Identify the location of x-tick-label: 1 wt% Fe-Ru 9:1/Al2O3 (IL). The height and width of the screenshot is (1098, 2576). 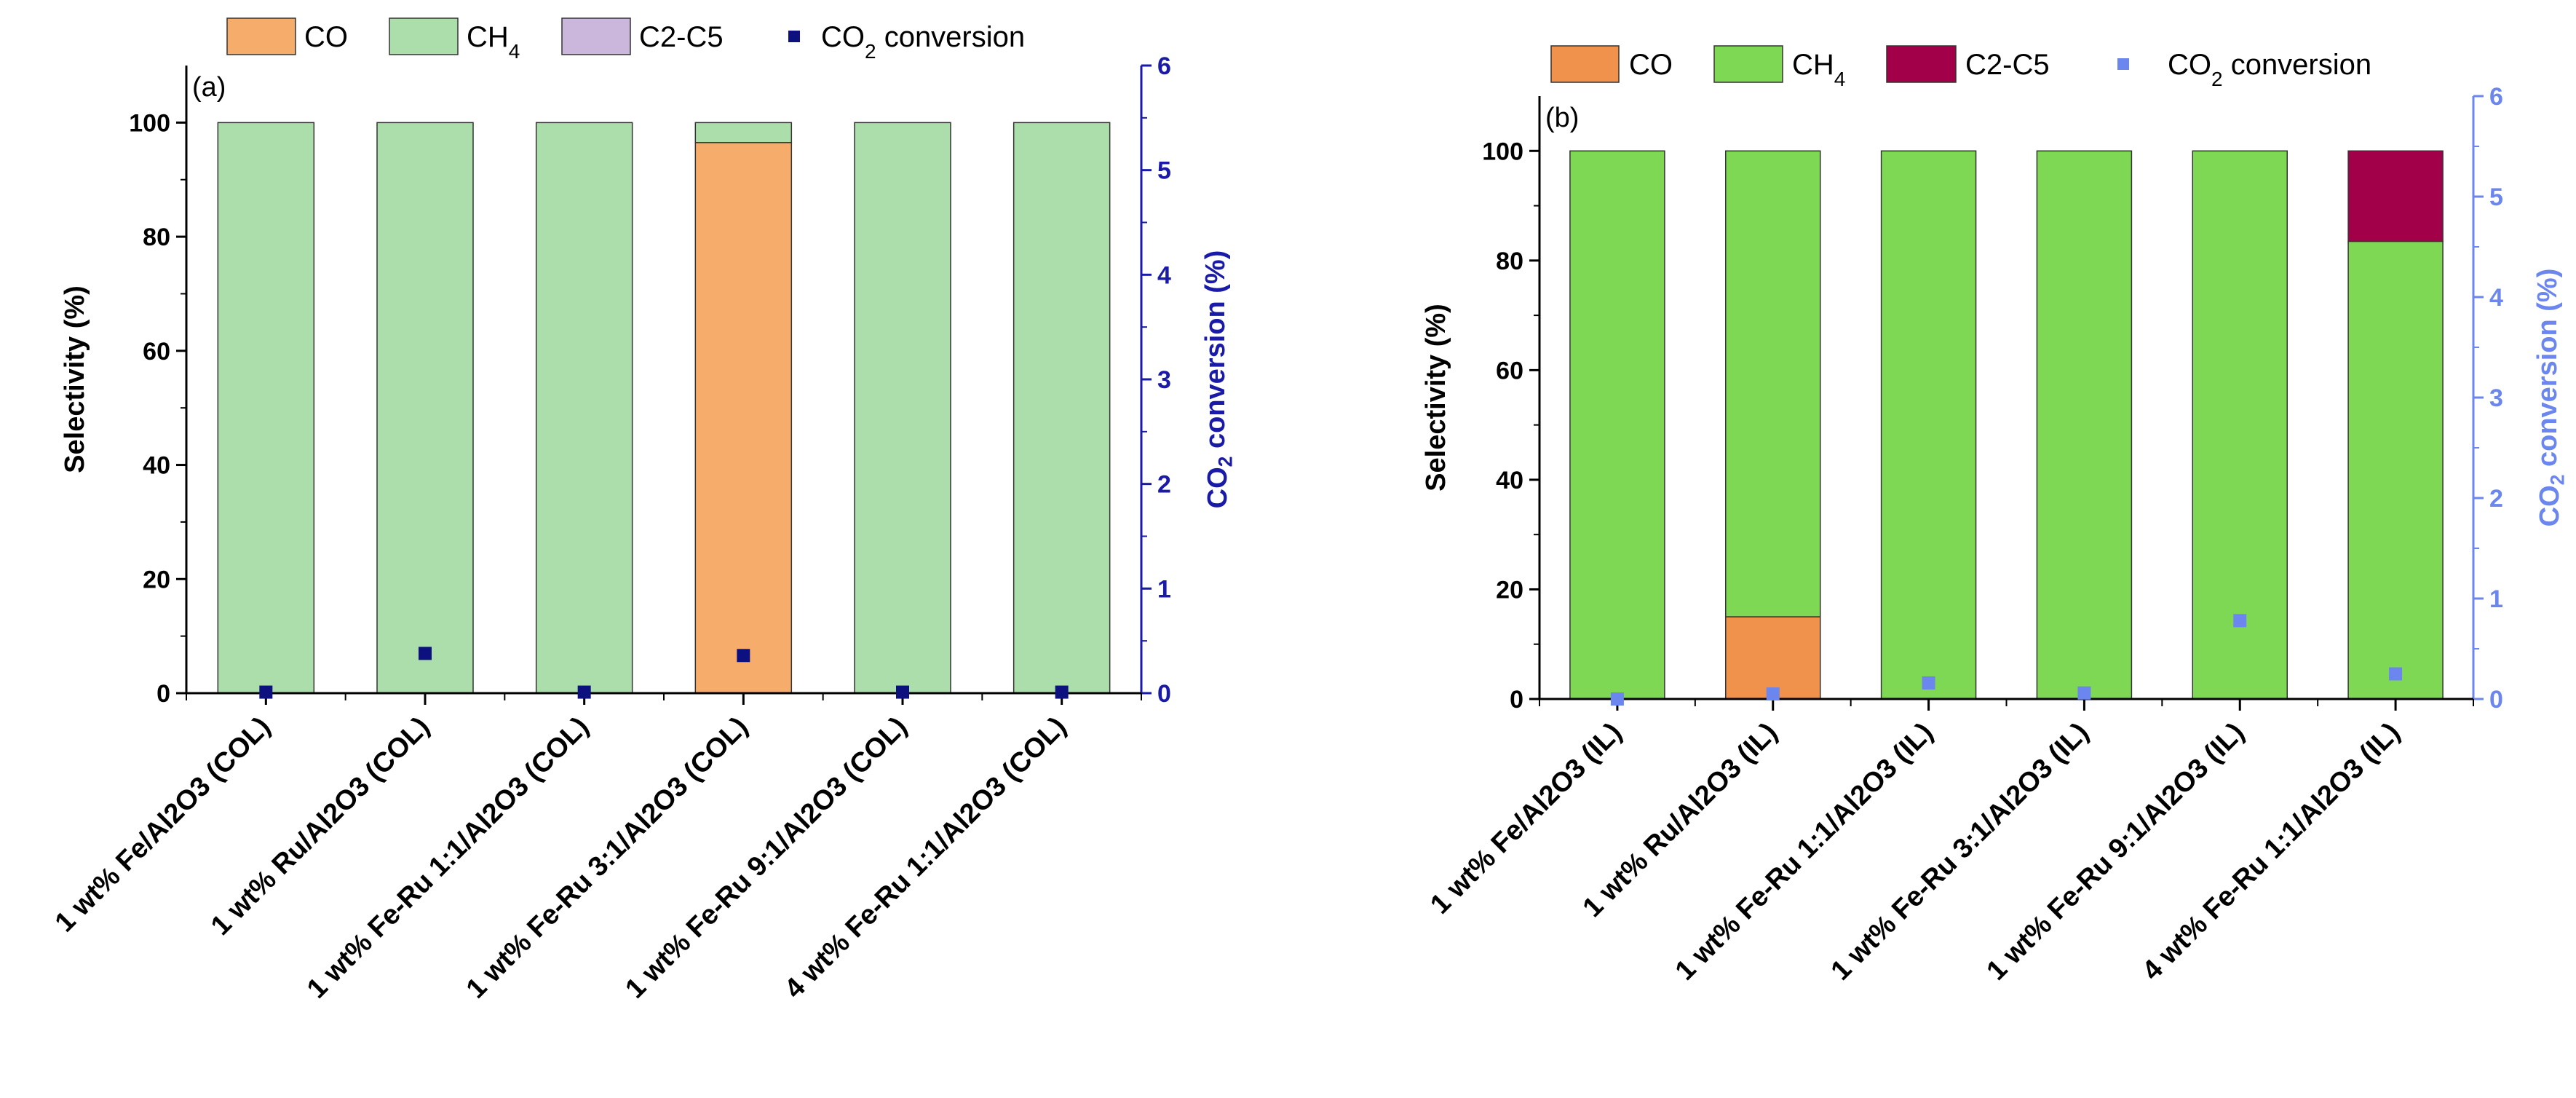
(2116, 852).